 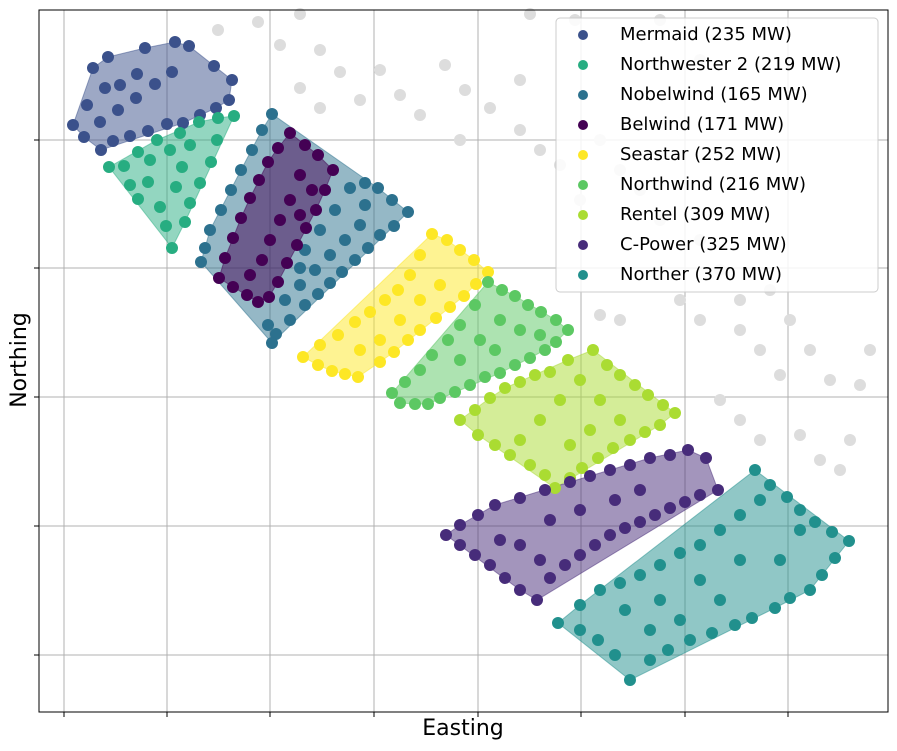 I want to click on legend-label: Belwind (171 MW), so click(x=702, y=124).